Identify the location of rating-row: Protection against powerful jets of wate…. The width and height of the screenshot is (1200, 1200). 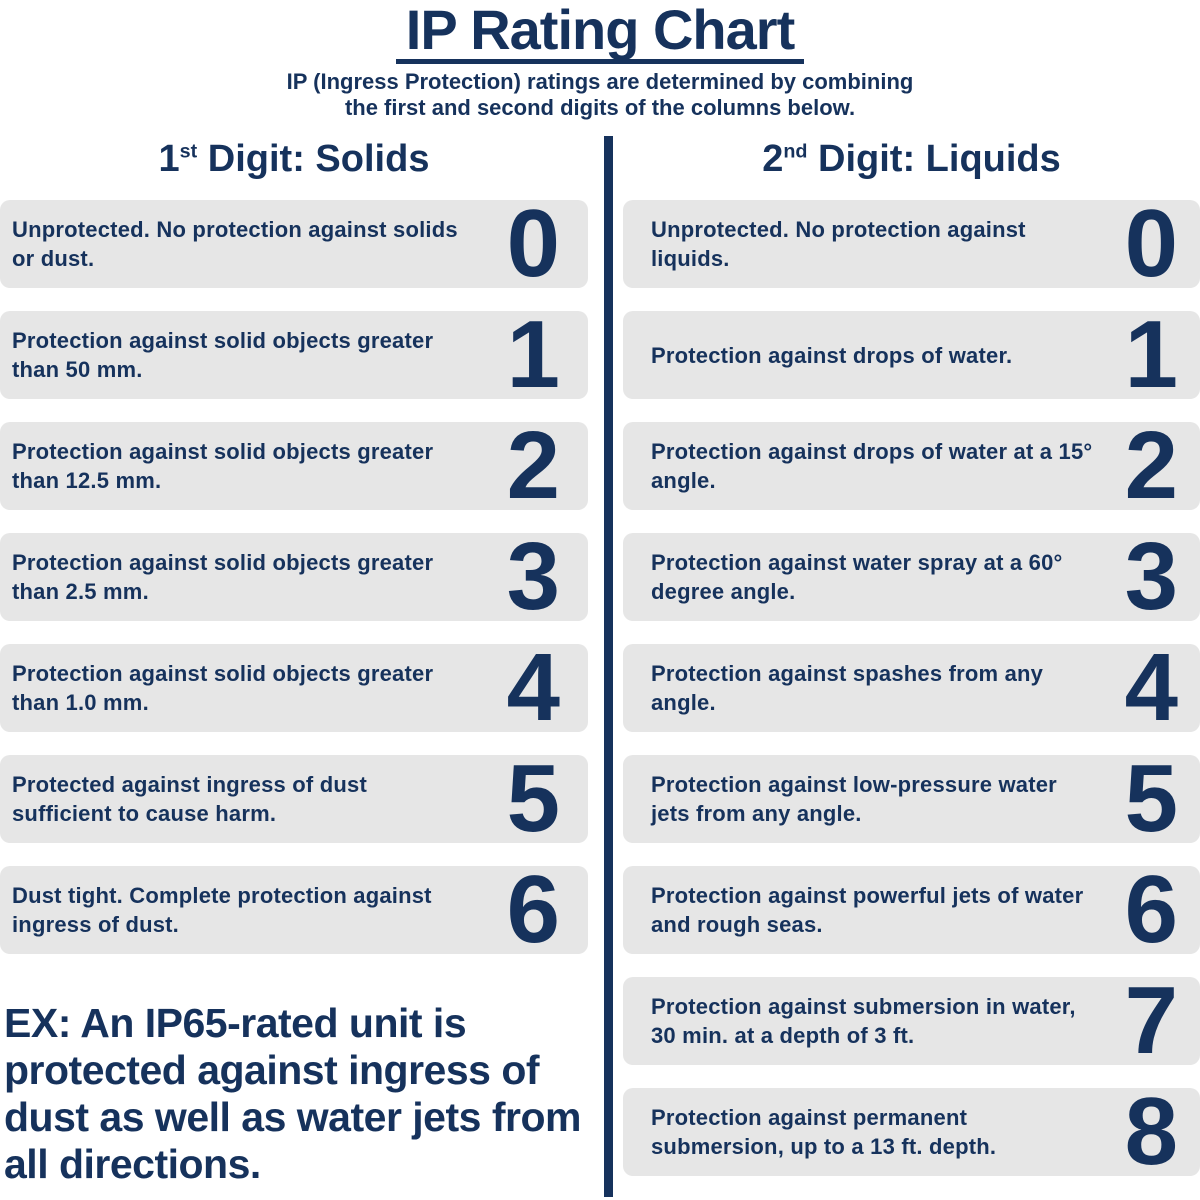
(911, 909).